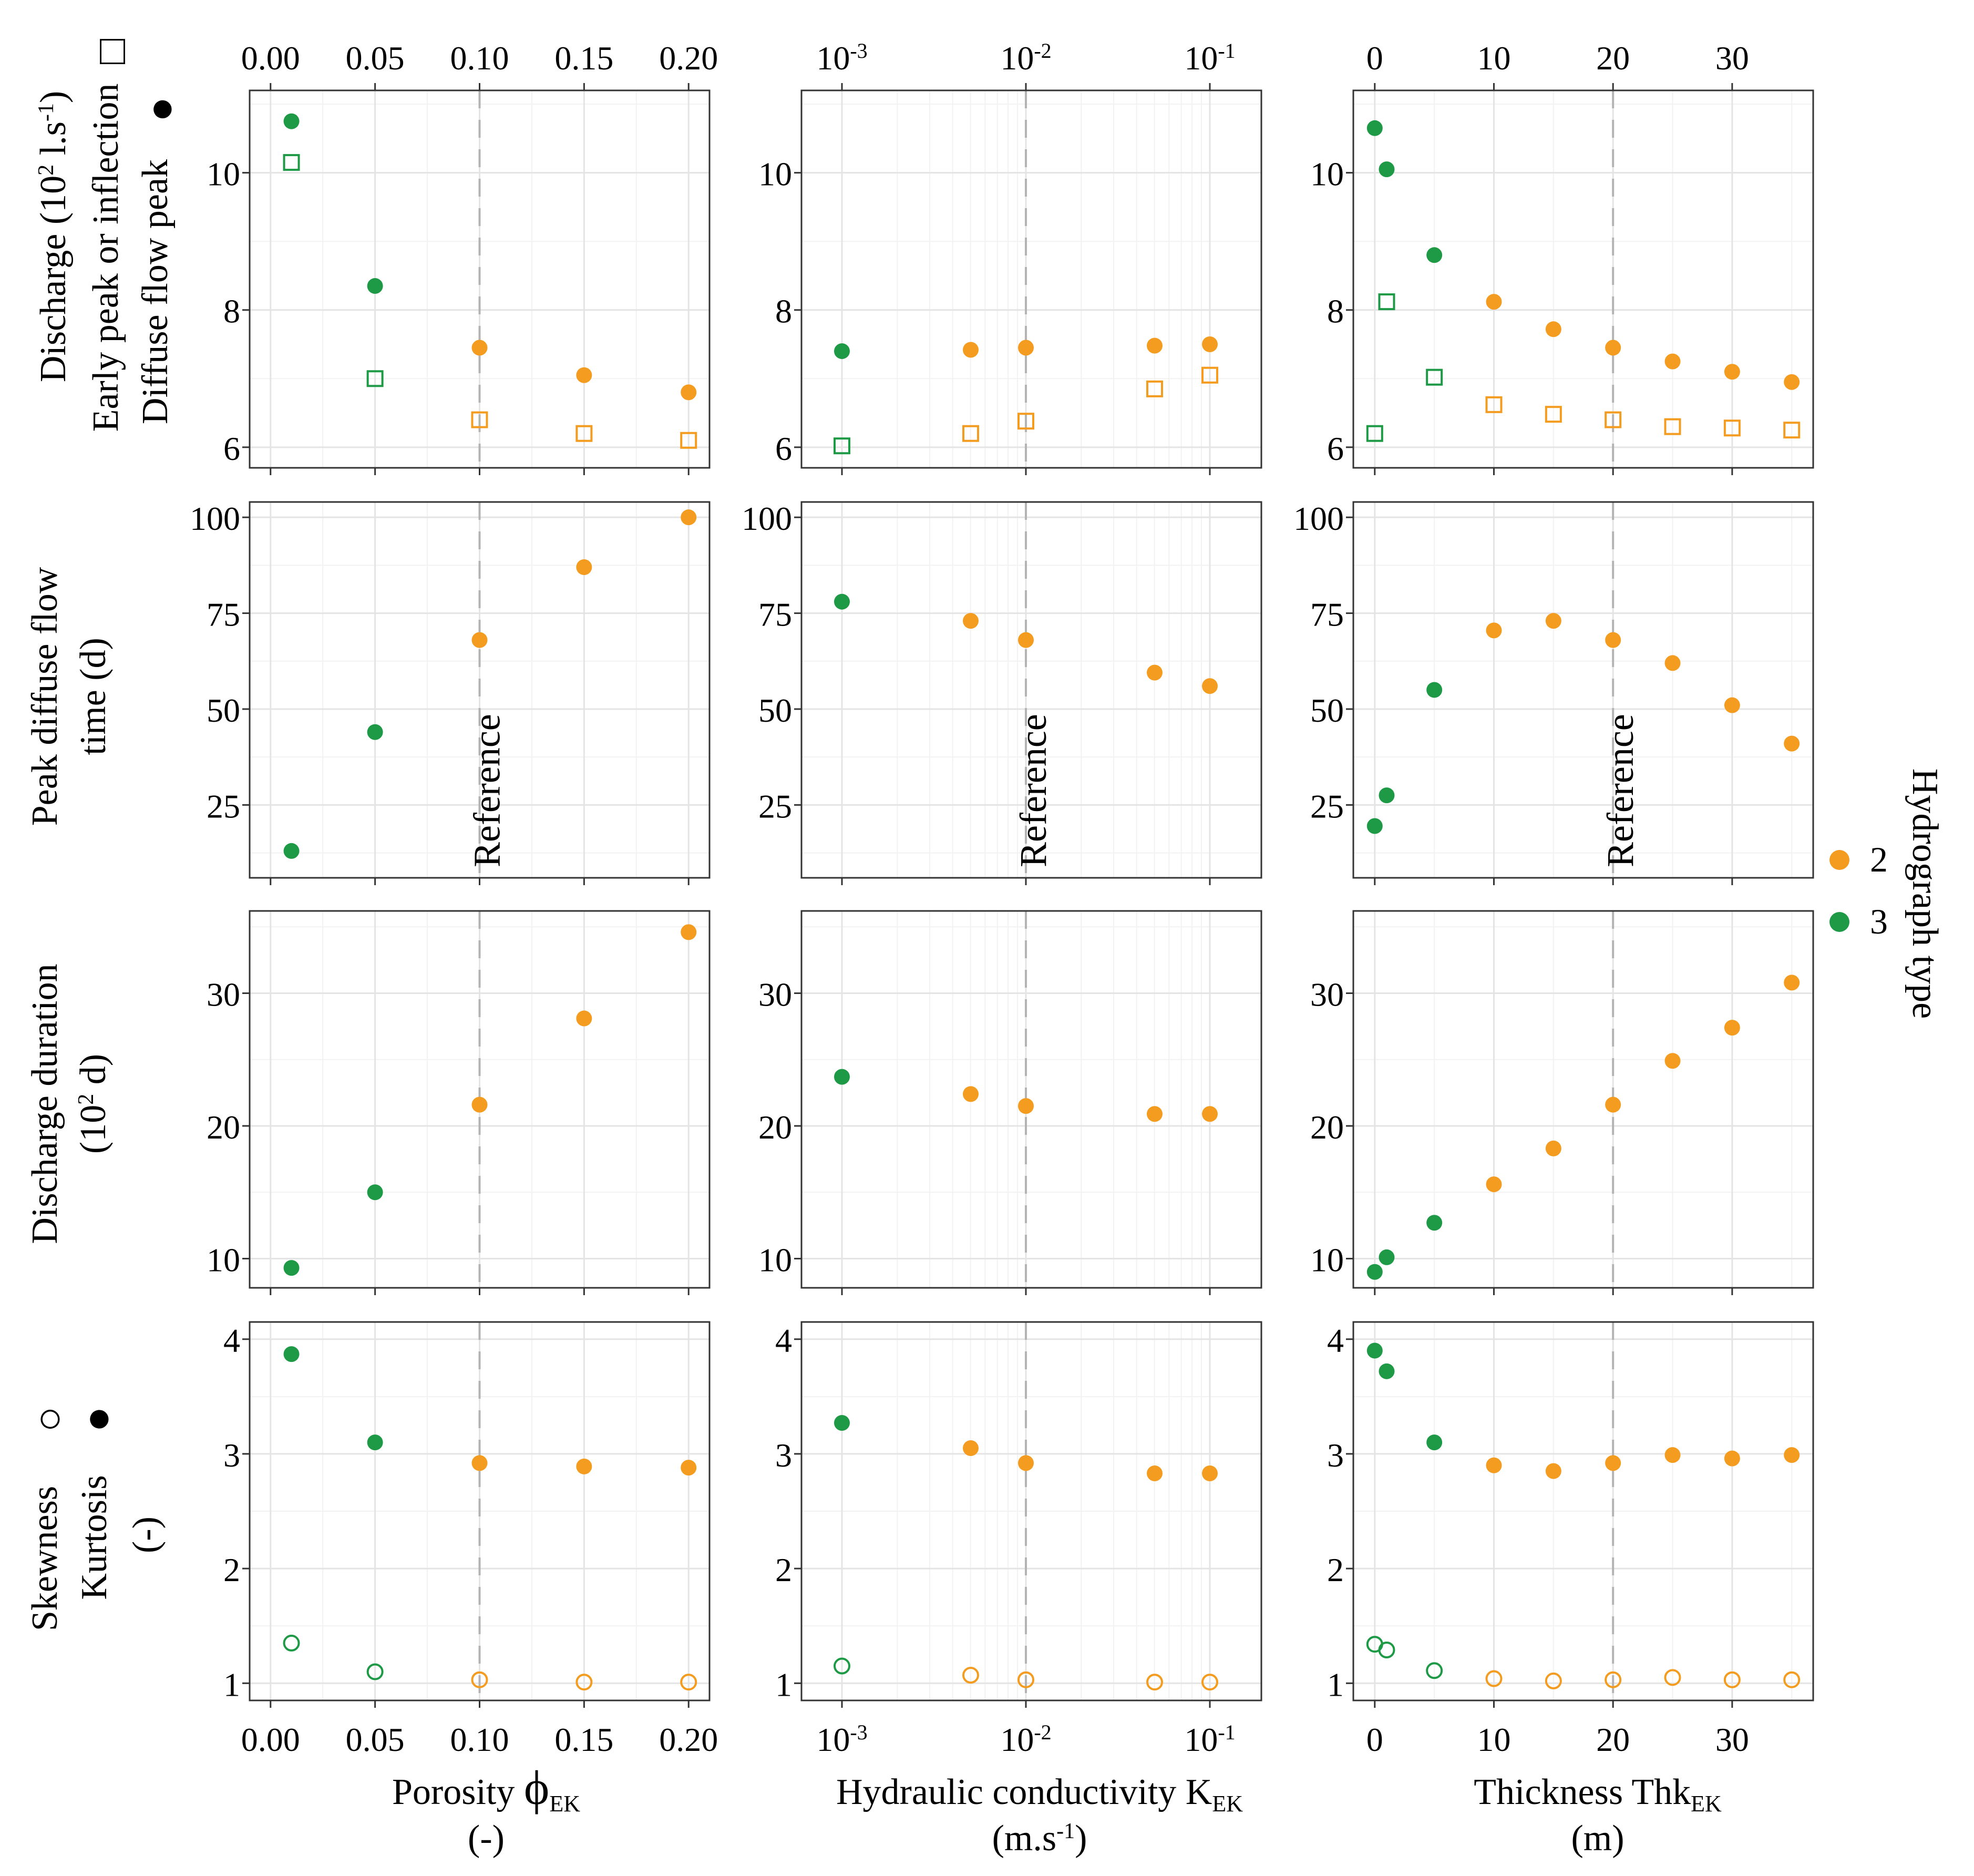 This screenshot has width=1974, height=1876. What do you see at coordinates (1562, 1102) in the screenshot?
I see `panel-duration-thickness: 10 20 30` at bounding box center [1562, 1102].